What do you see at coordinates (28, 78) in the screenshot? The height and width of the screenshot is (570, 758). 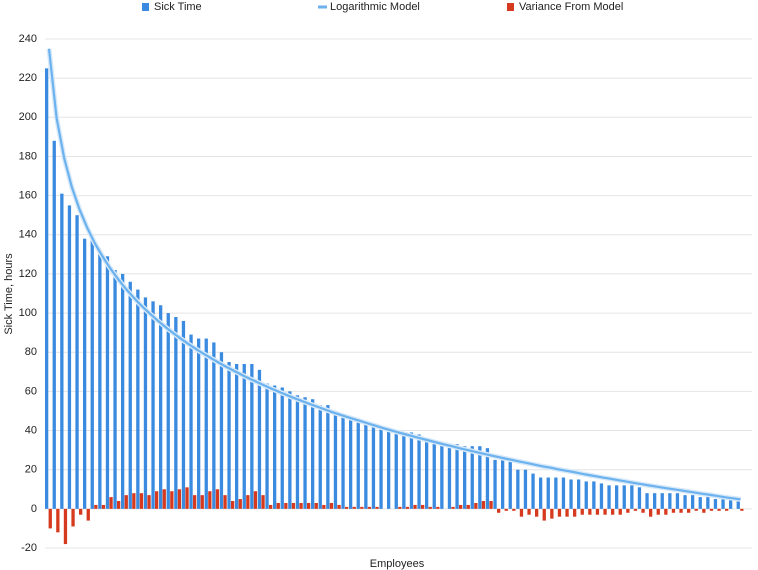 I see `y-tick-label: 220` at bounding box center [28, 78].